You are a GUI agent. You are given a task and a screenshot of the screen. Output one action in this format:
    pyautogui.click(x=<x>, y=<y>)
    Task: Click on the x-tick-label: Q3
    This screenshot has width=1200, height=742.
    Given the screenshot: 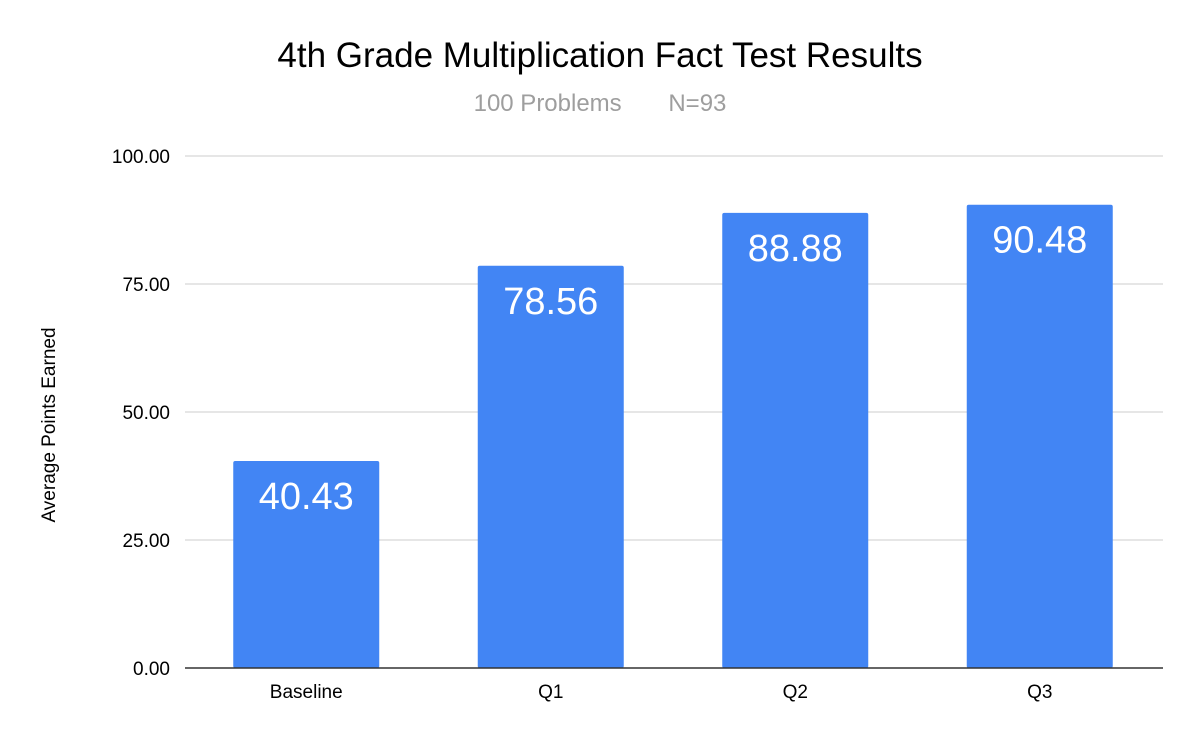 What is the action you would take?
    pyautogui.click(x=1039, y=692)
    